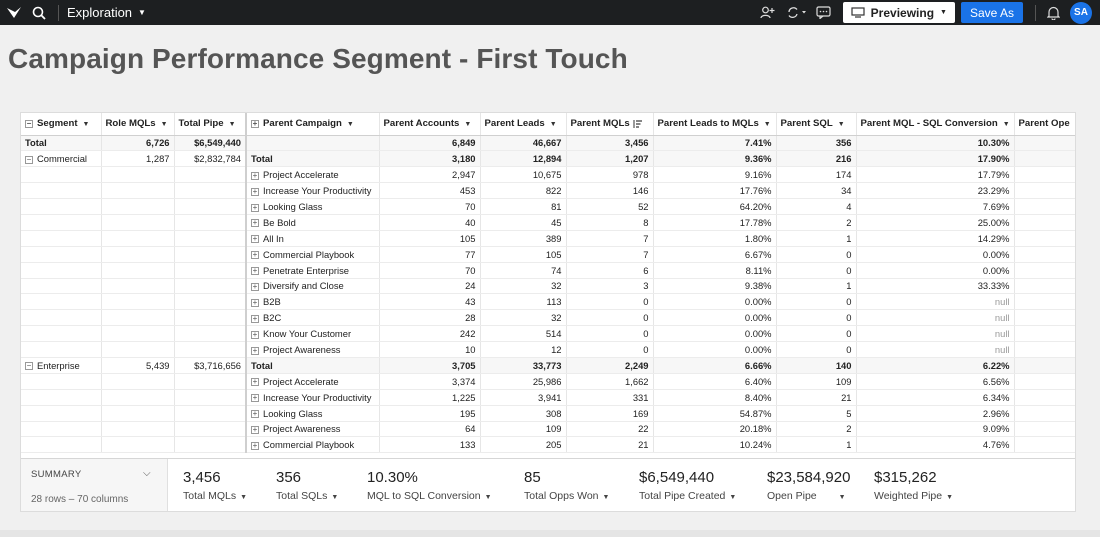  I want to click on summary-metric: 85 Total Opps Won ▼, so click(566, 485).